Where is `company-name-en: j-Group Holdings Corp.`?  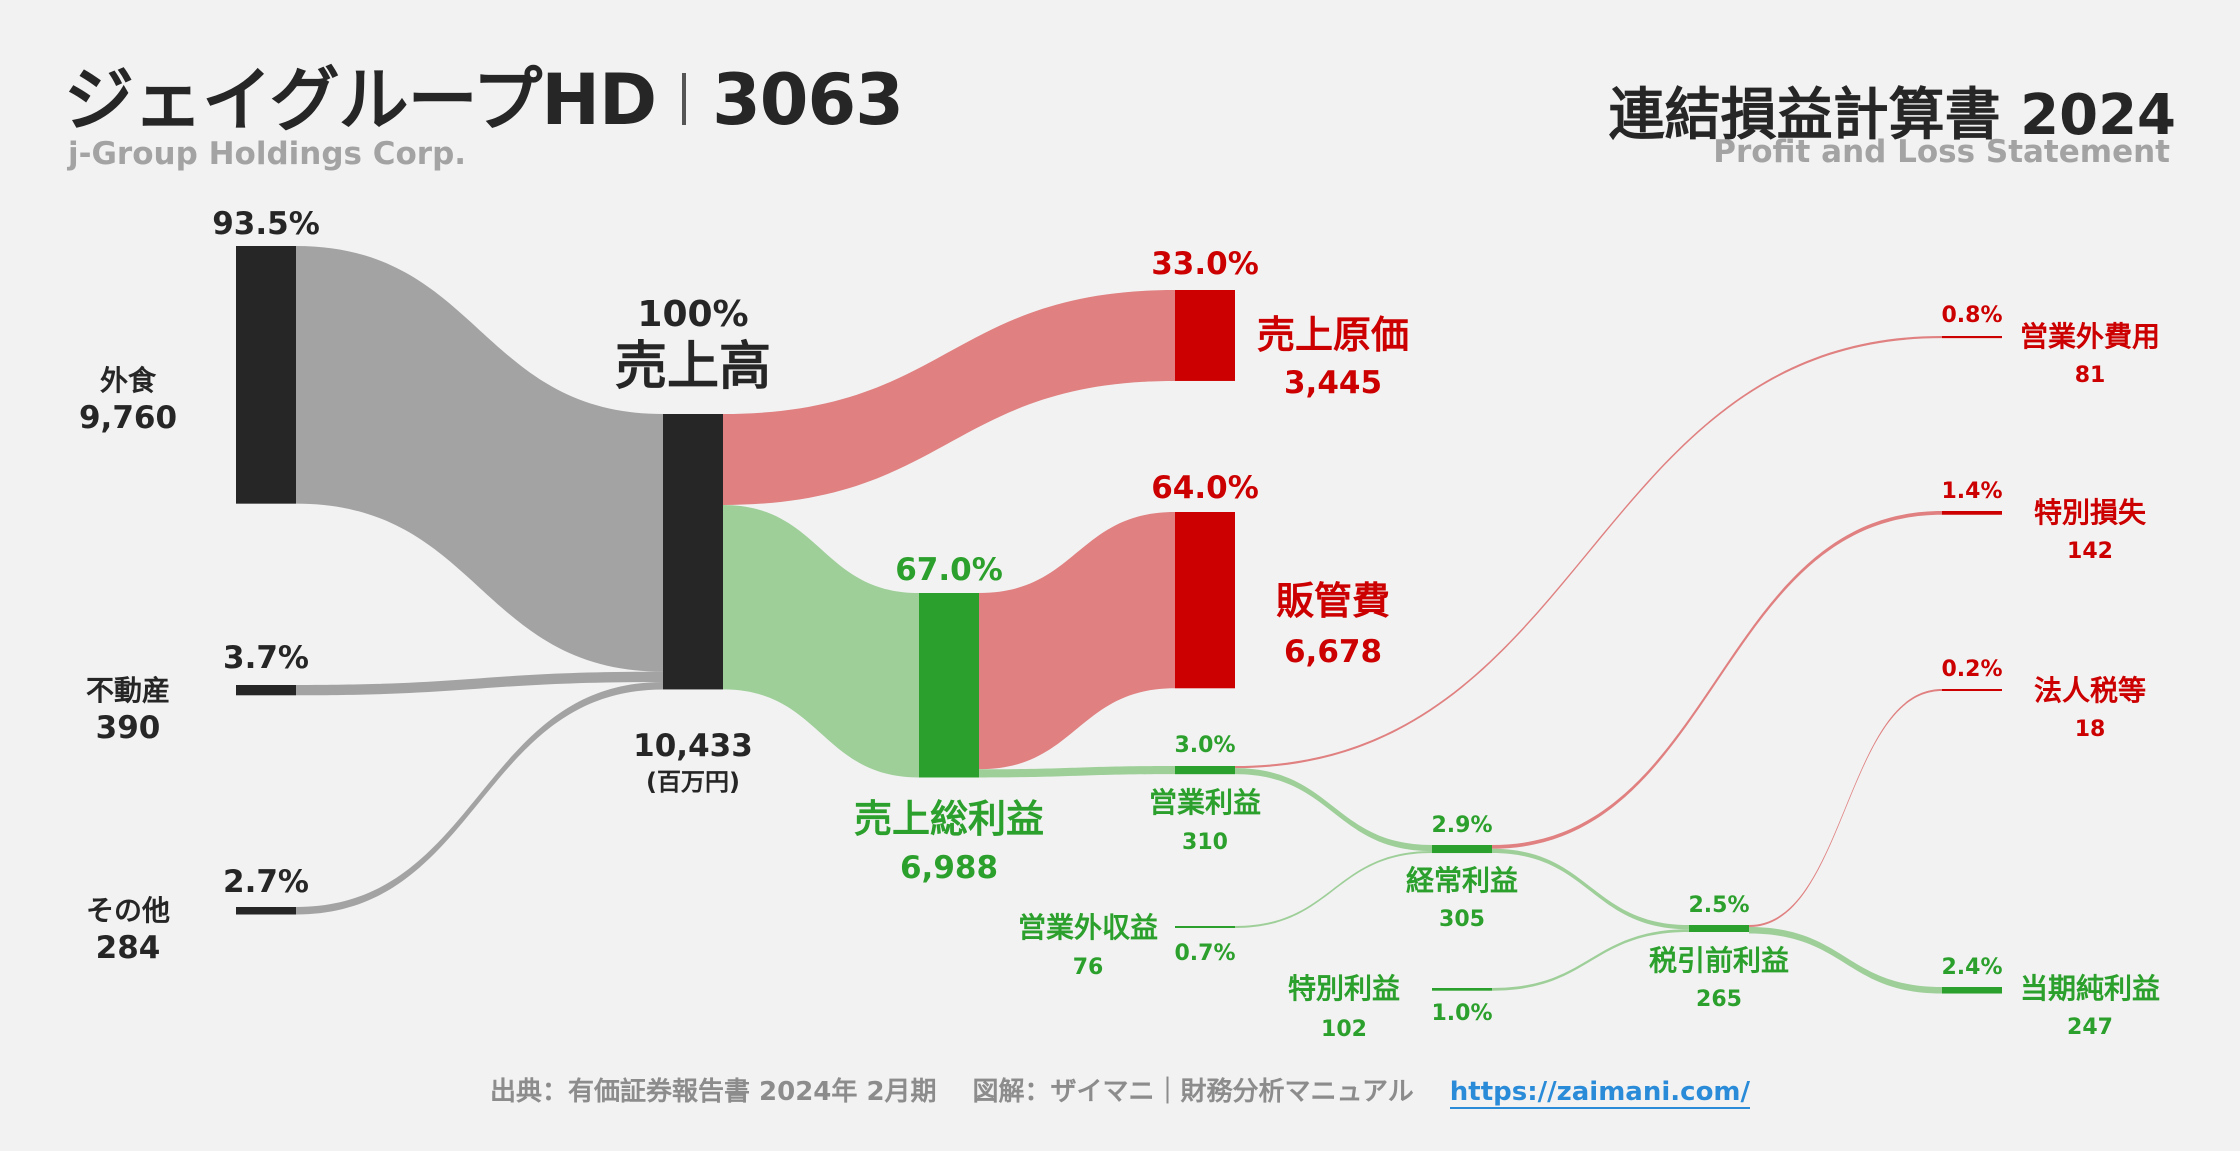 company-name-en: j-Group Holdings Corp. is located at coordinates (267, 154).